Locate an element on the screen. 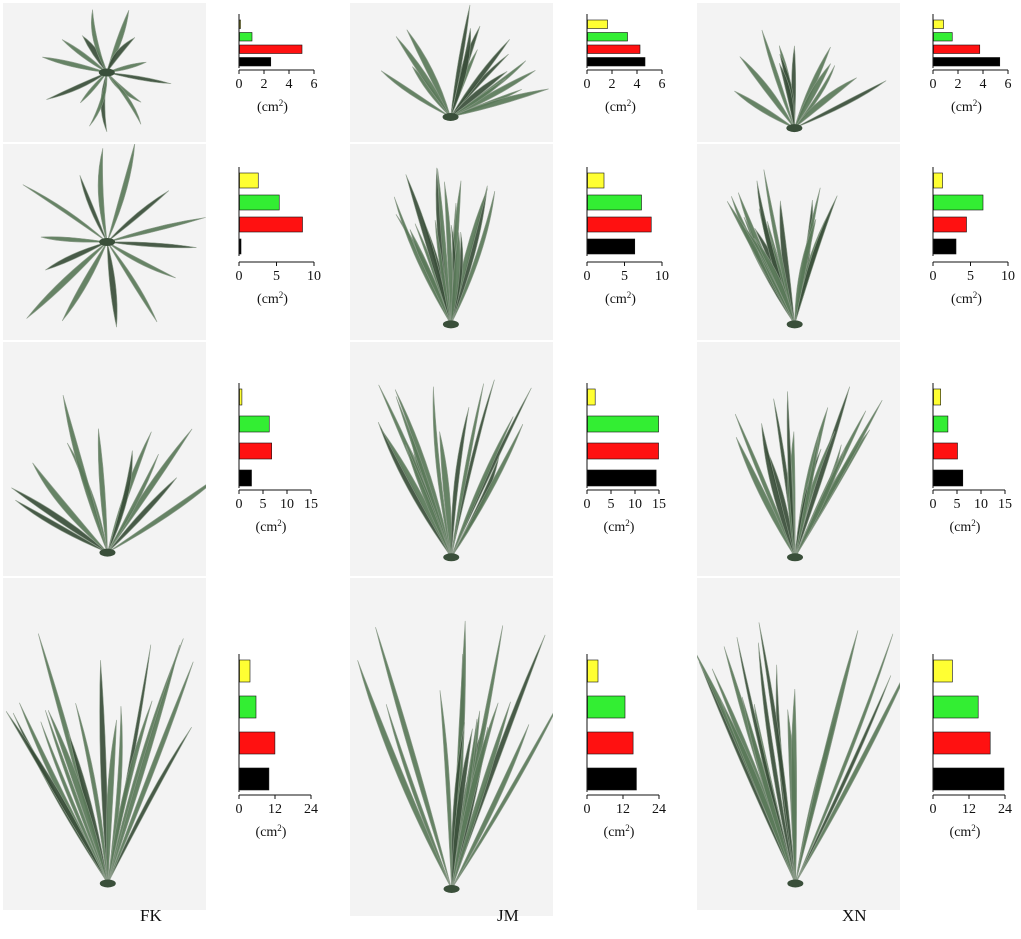  bar-chart-jm-row2: 0 5 10 (cm2) is located at coordinates (626, 237).